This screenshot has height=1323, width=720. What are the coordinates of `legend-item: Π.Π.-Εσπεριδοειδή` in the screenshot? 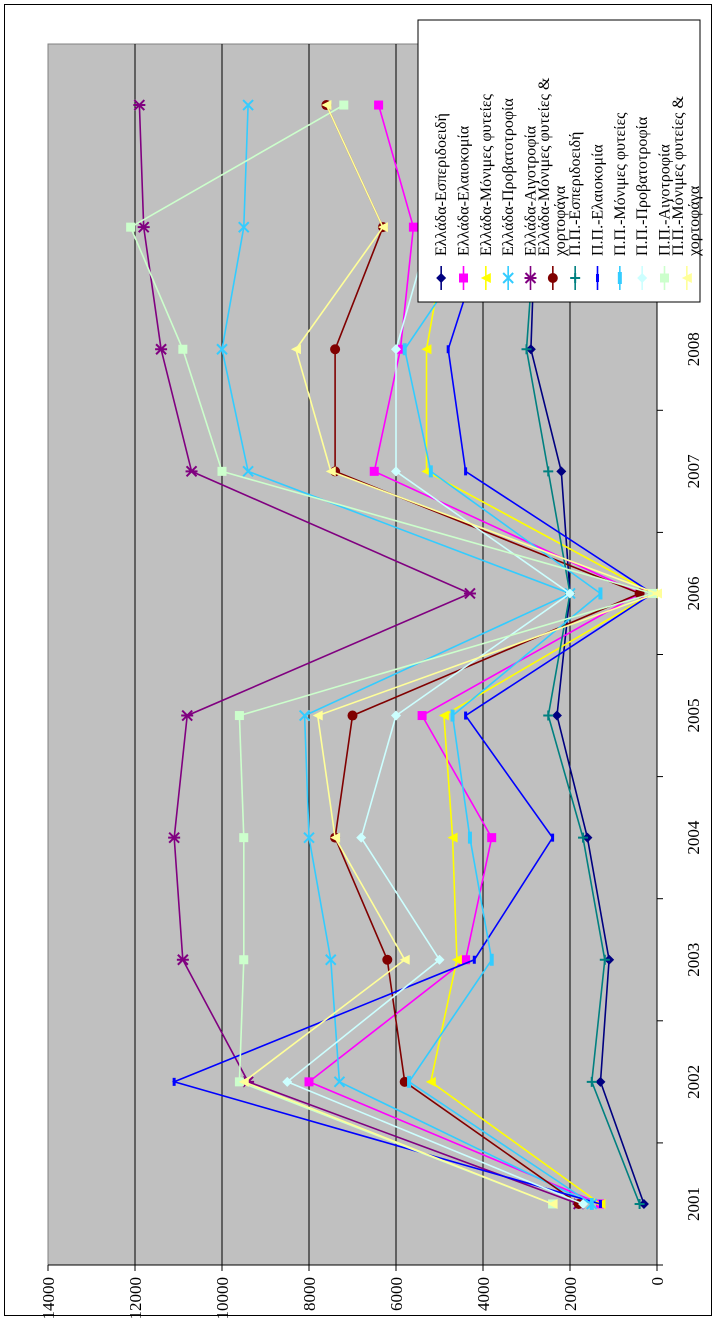 It's located at (575, 211).